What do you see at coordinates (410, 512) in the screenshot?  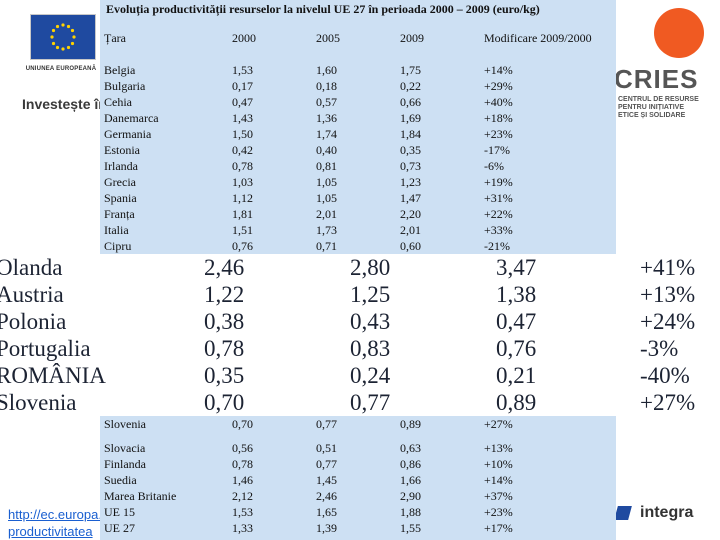 I see `cell-2009: 1,88` at bounding box center [410, 512].